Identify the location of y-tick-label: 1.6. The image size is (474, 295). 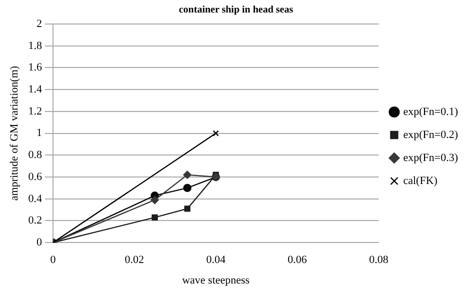
(35, 68).